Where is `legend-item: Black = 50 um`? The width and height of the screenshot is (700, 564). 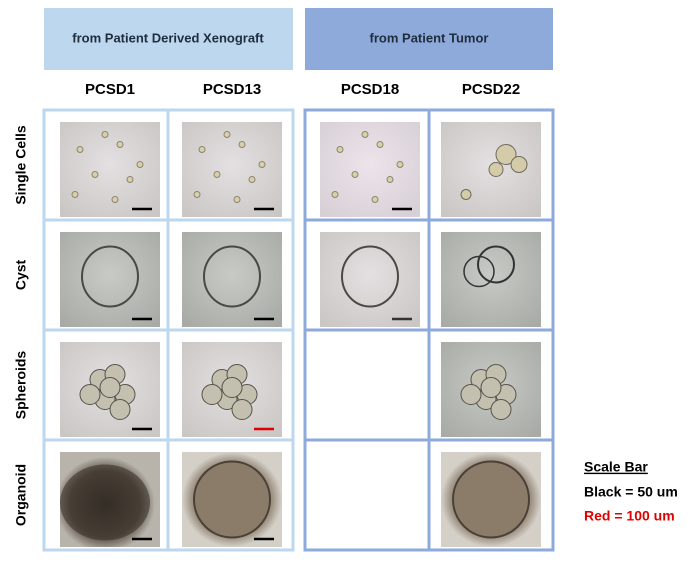 legend-item: Black = 50 um is located at coordinates (631, 492).